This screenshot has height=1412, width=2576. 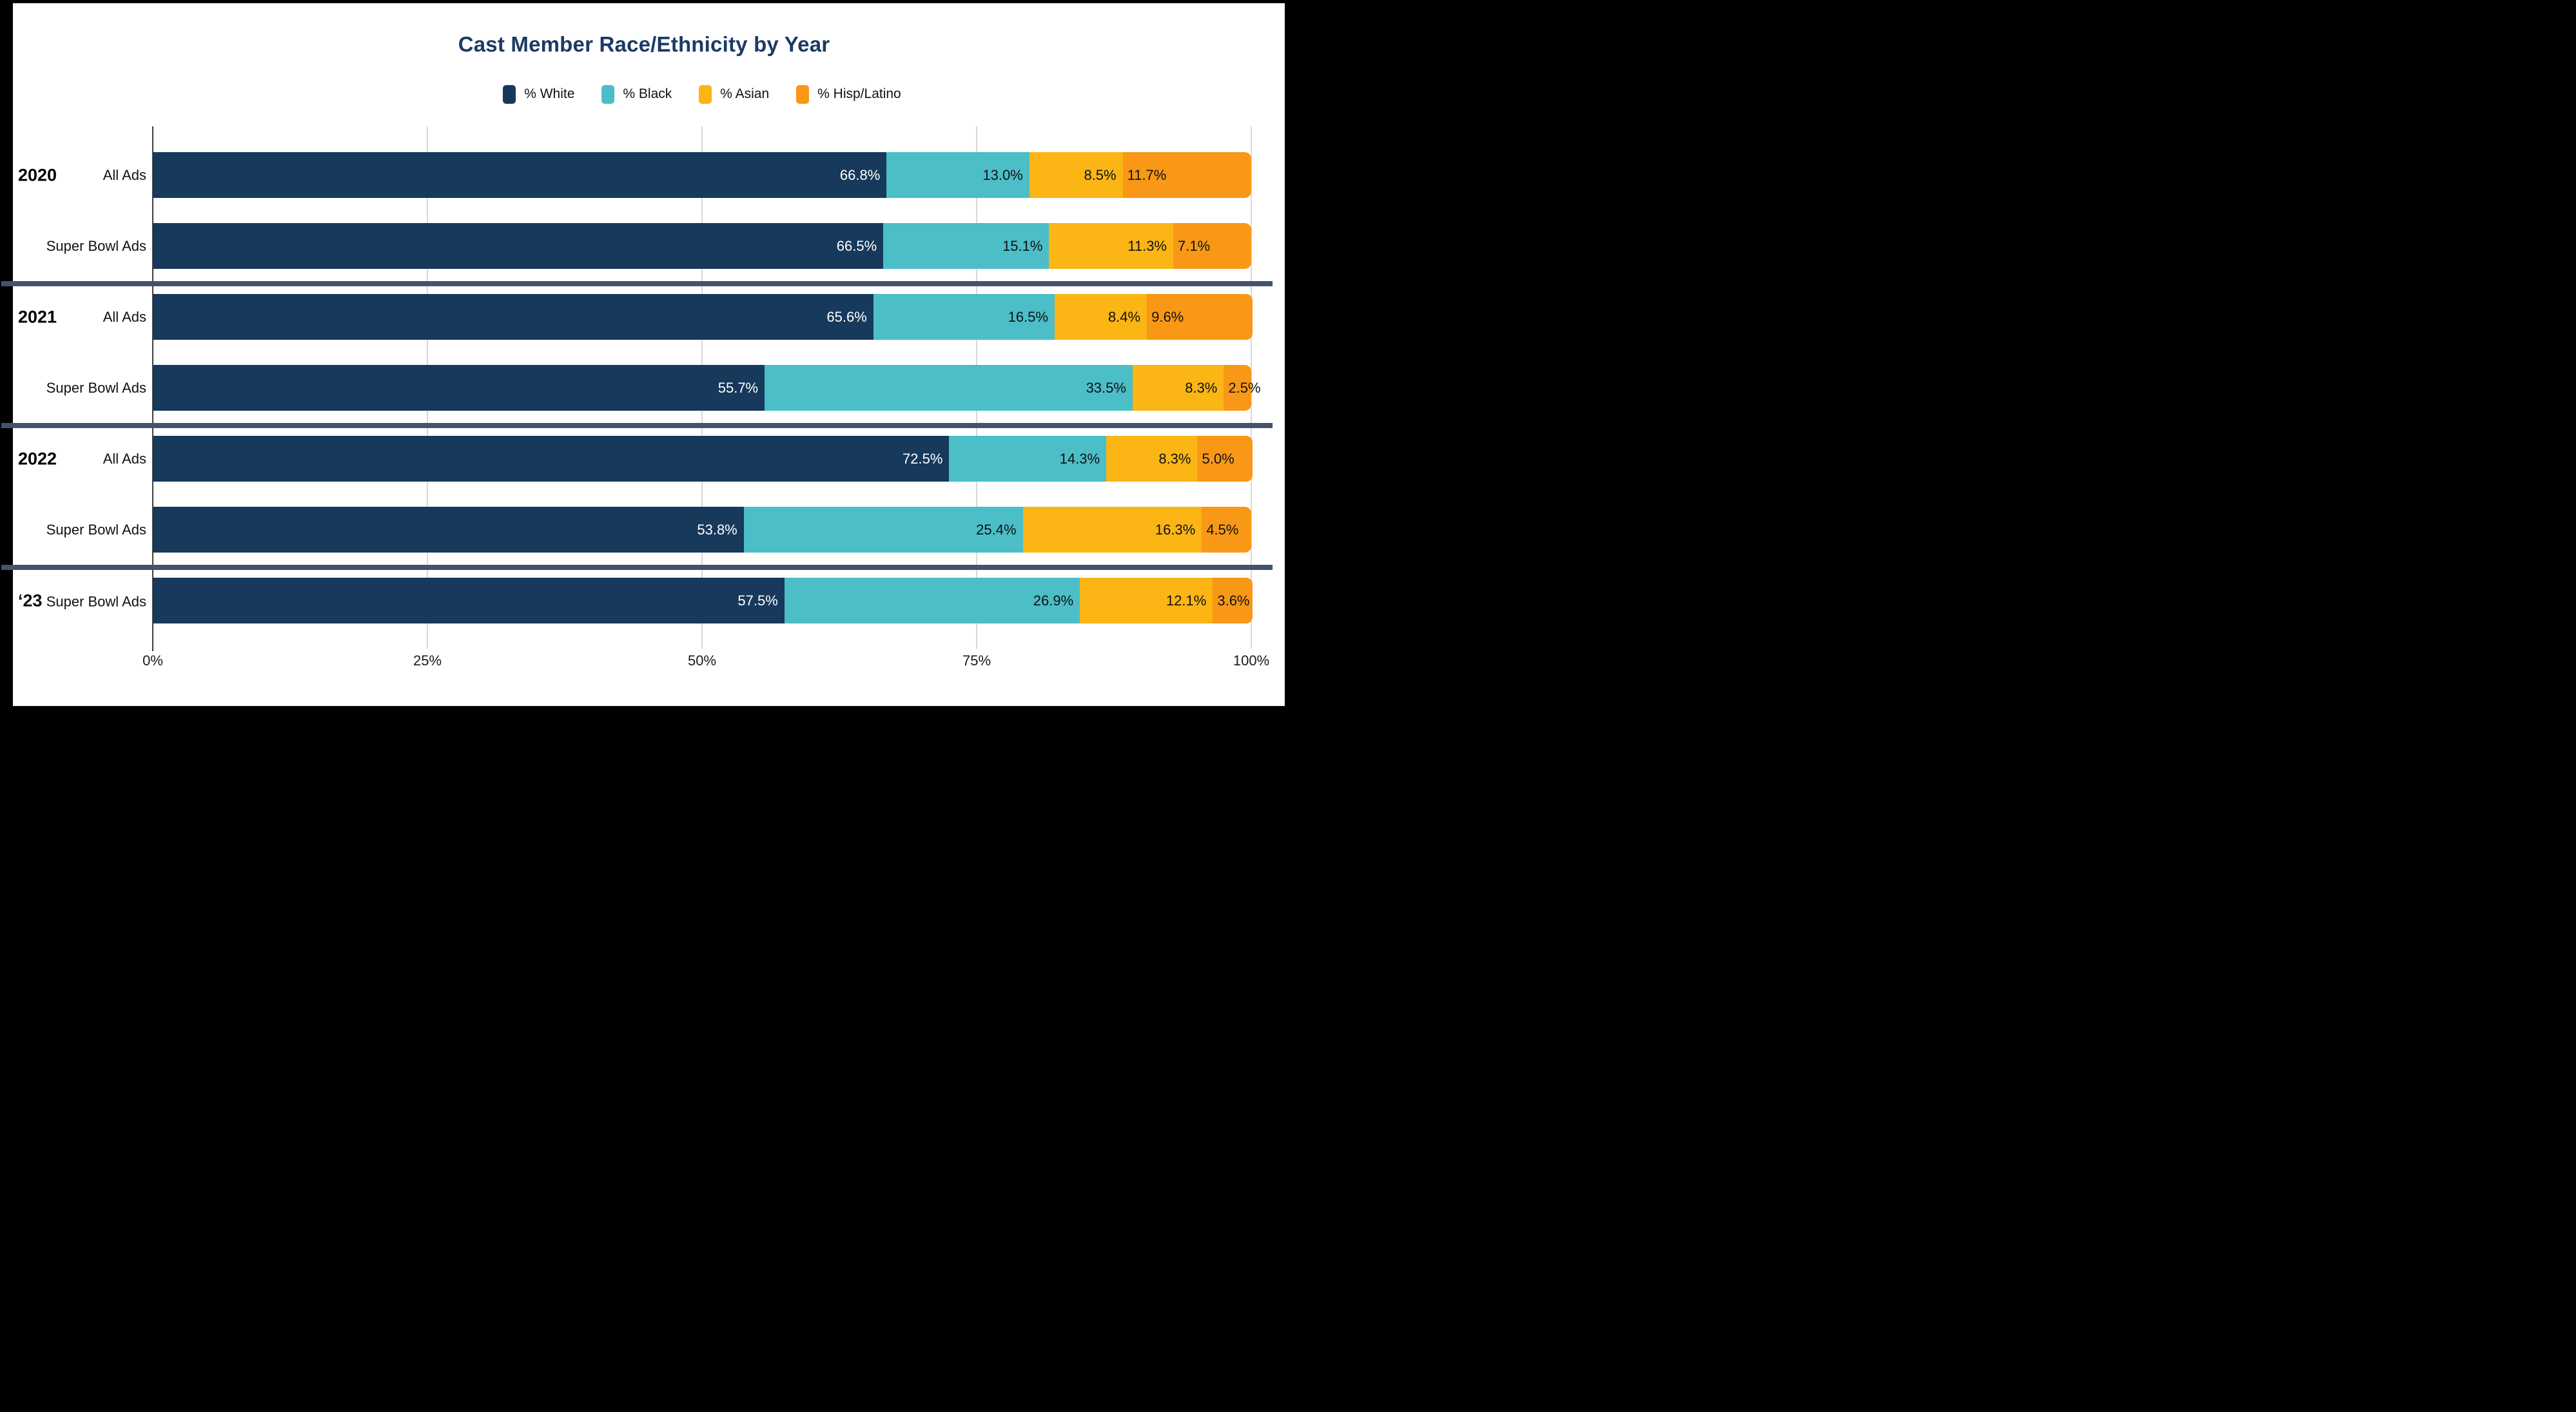 I want to click on bar-segment-hisp-latino: 3.6%, so click(x=1233, y=600).